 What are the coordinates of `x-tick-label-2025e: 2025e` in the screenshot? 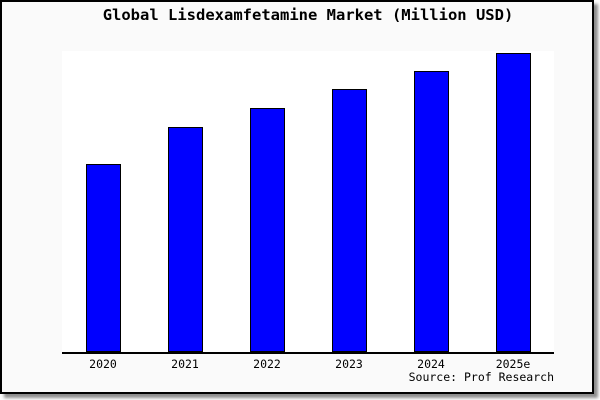 It's located at (513, 364).